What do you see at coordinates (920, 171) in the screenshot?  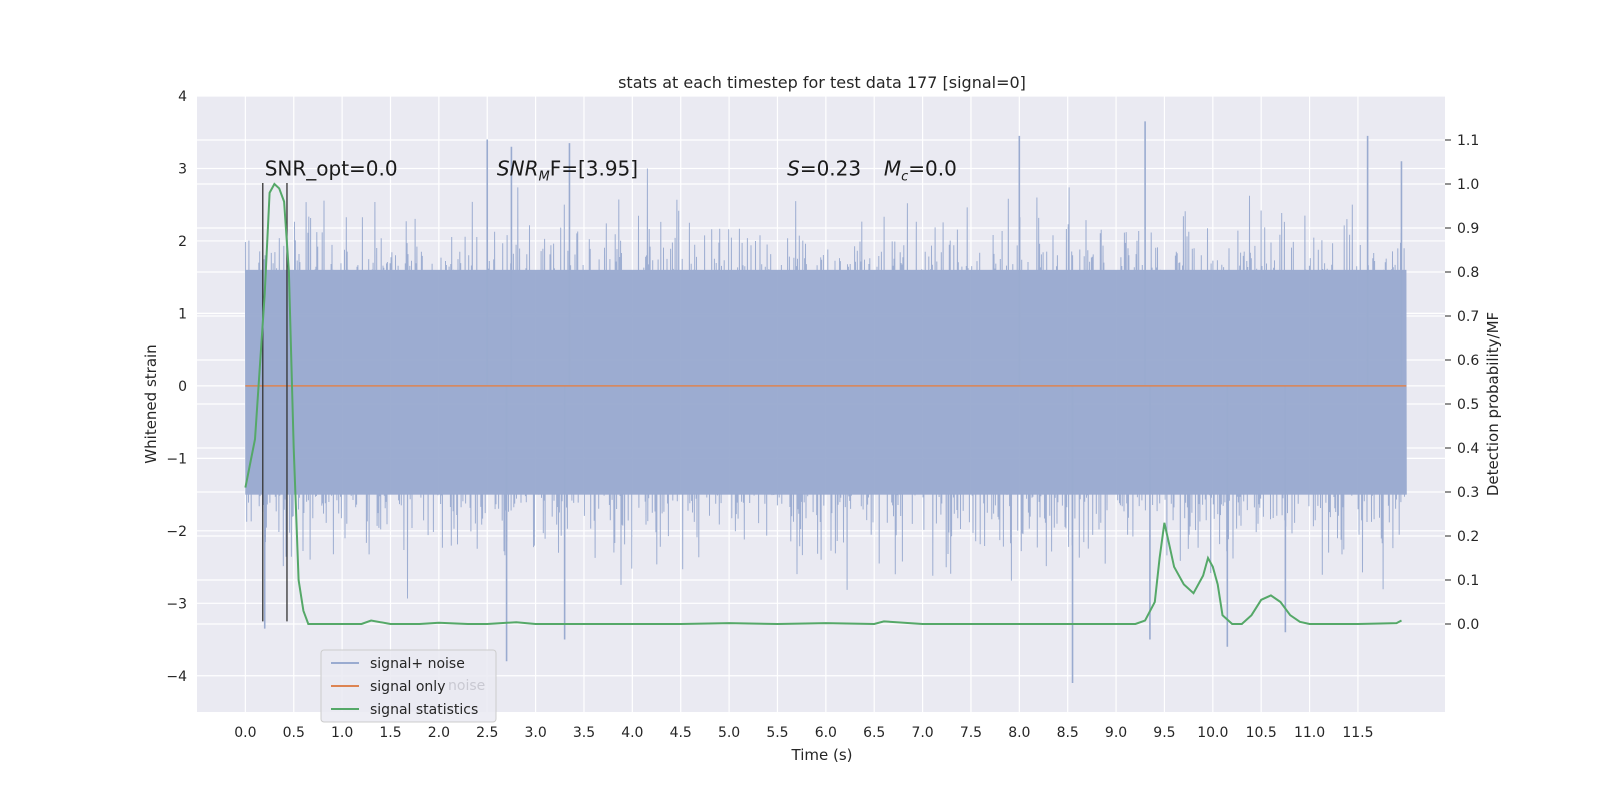 I see `annotation: Mc=0.0` at bounding box center [920, 171].